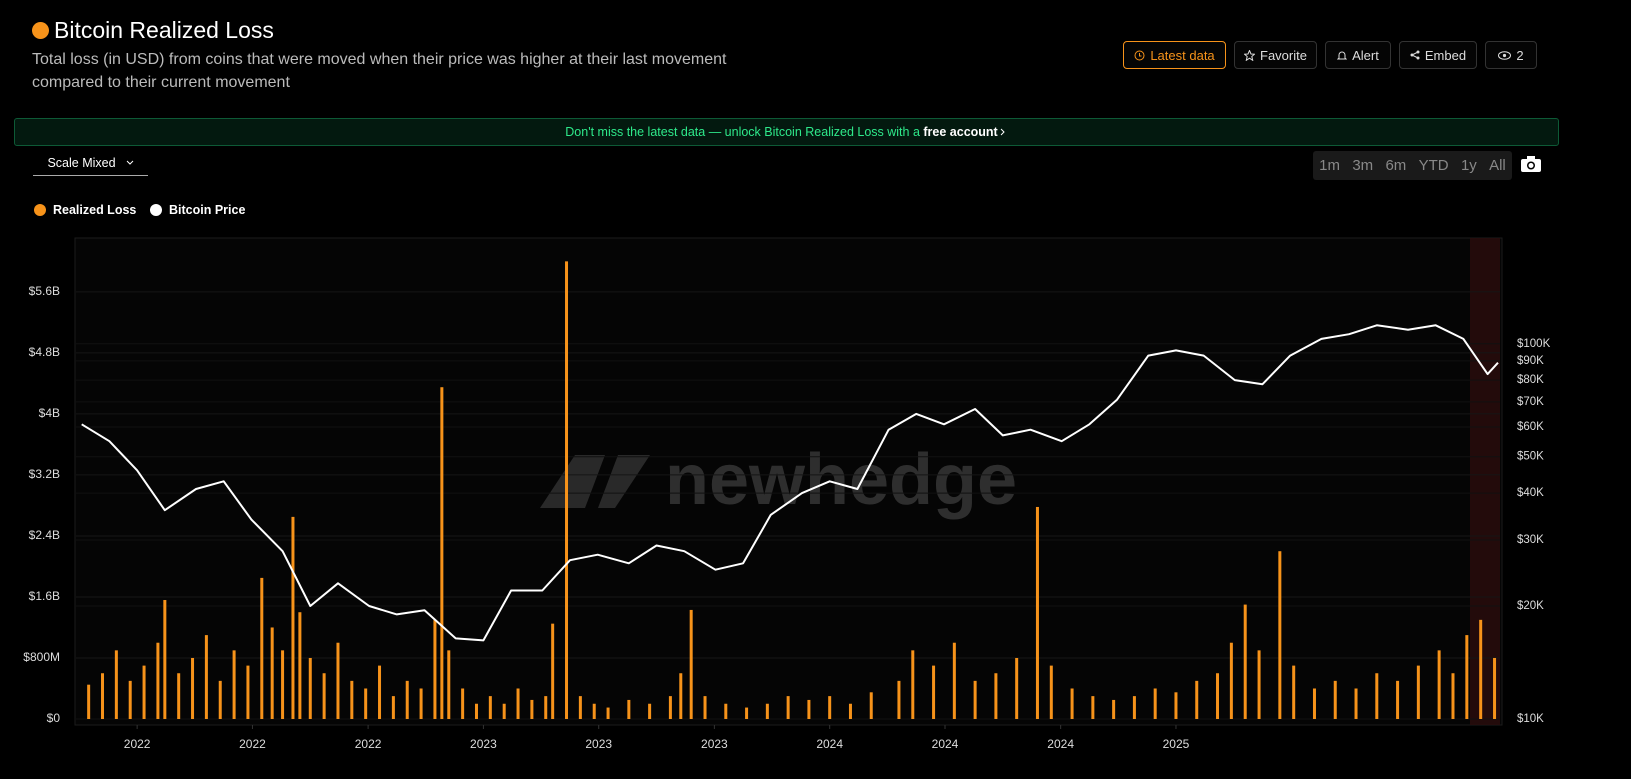 The width and height of the screenshot is (1631, 779). I want to click on chevron-icon, so click(1002, 132).